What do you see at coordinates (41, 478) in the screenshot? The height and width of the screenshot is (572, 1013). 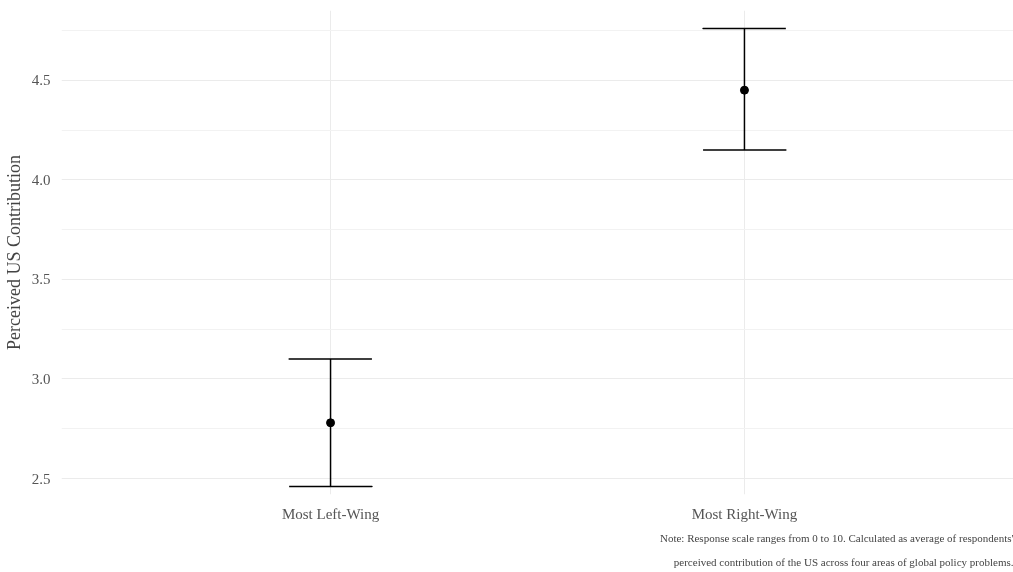 I see `y-tick-label: 2.5` at bounding box center [41, 478].